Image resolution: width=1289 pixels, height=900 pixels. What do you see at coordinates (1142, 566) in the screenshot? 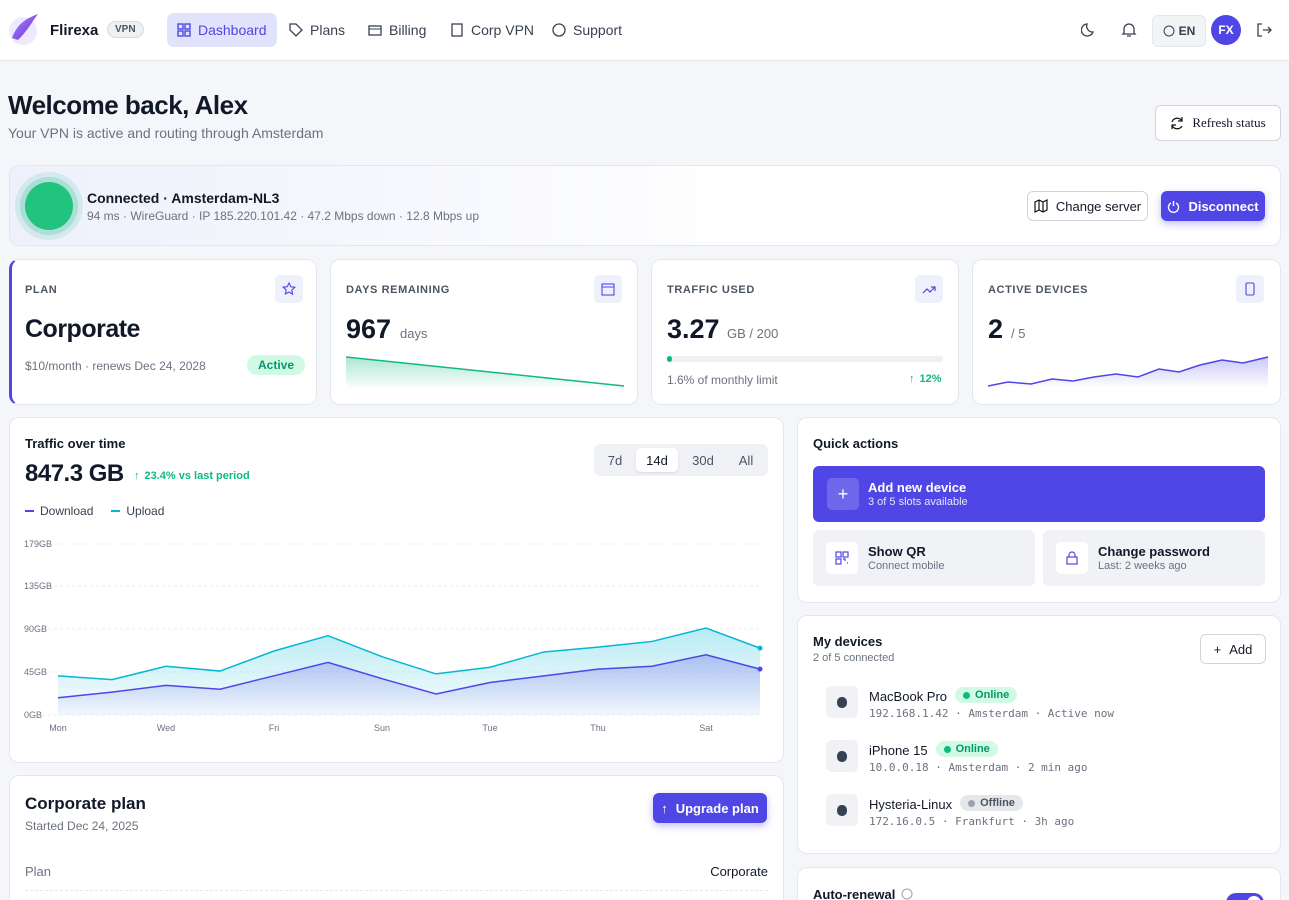
I see `action-sub: Last: 2 weeks ago` at bounding box center [1142, 566].